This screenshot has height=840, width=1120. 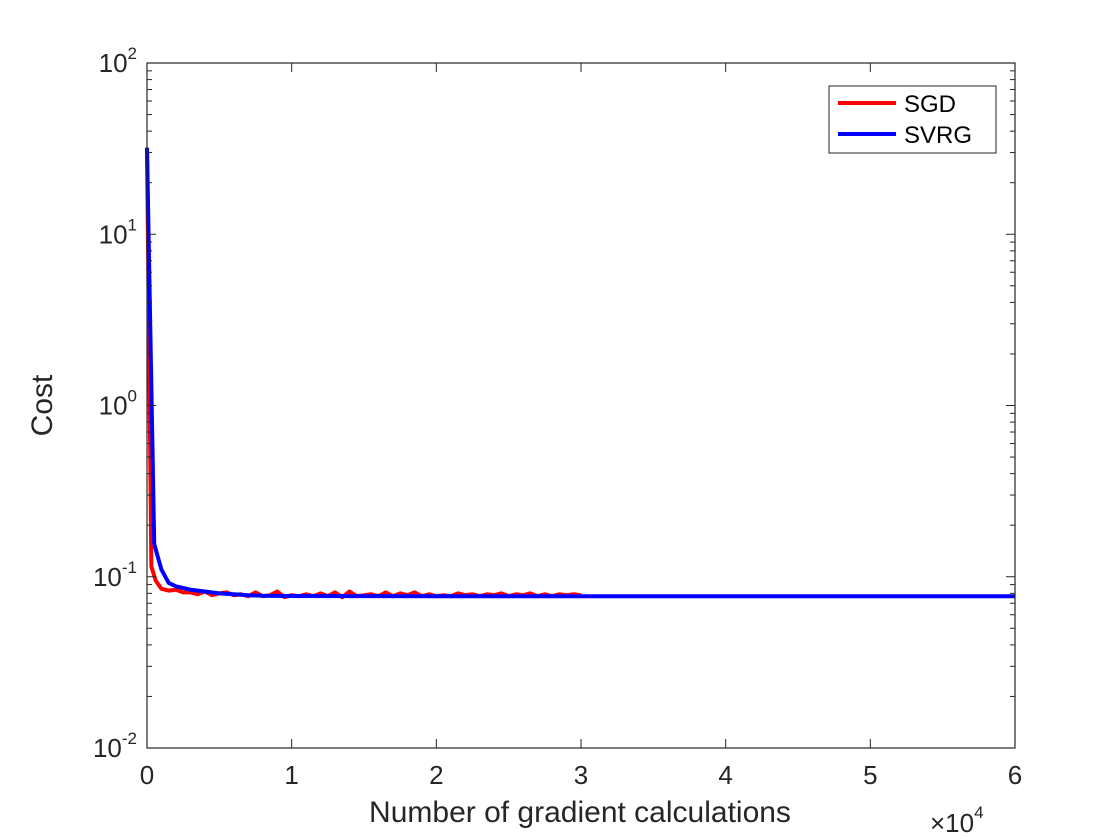 I want to click on y-tick-label-exponent: 1, so click(x=132, y=224).